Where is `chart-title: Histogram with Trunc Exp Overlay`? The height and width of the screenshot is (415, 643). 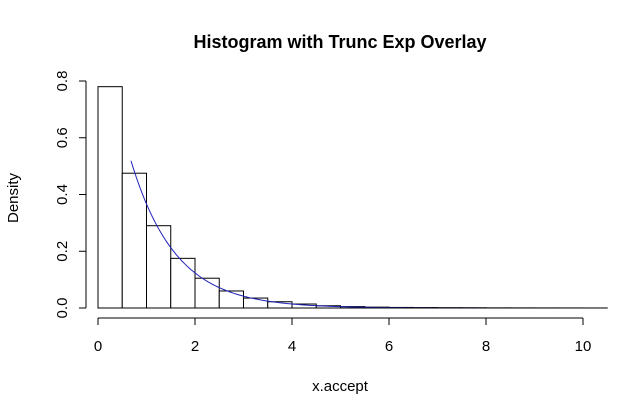
chart-title: Histogram with Trunc Exp Overlay is located at coordinates (339, 42).